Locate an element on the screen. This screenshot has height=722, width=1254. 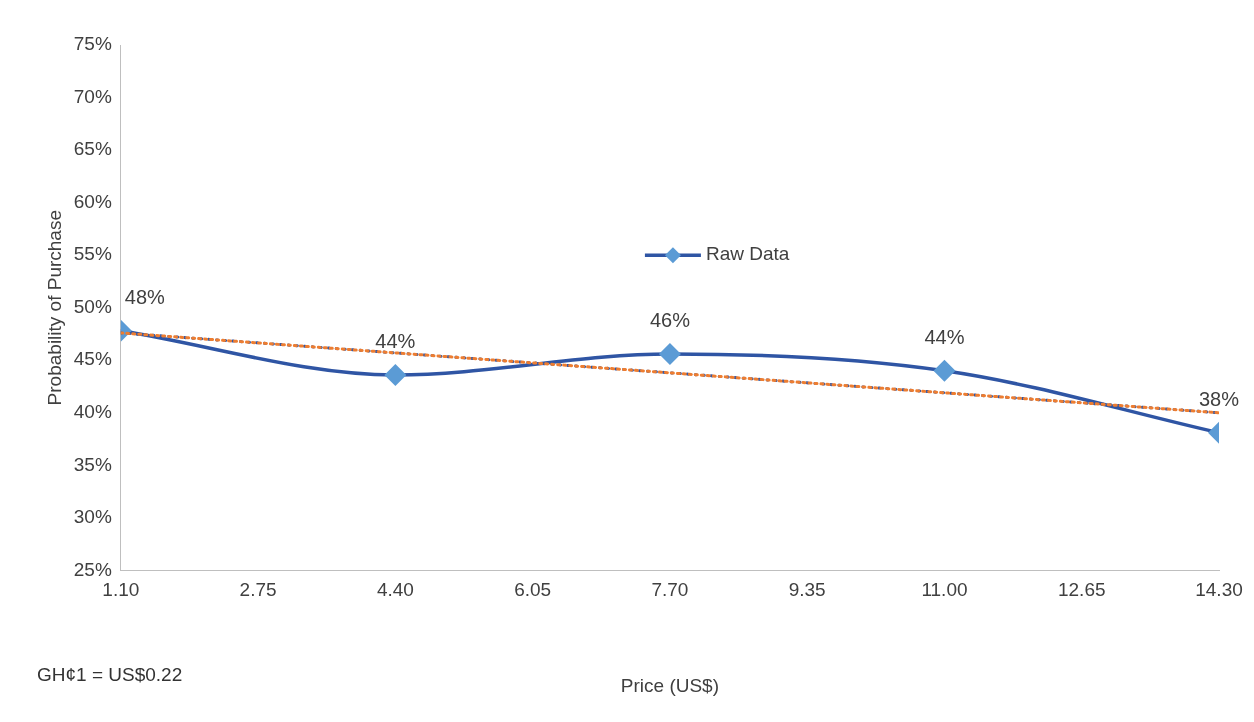
data-label: 48% is located at coordinates (145, 297).